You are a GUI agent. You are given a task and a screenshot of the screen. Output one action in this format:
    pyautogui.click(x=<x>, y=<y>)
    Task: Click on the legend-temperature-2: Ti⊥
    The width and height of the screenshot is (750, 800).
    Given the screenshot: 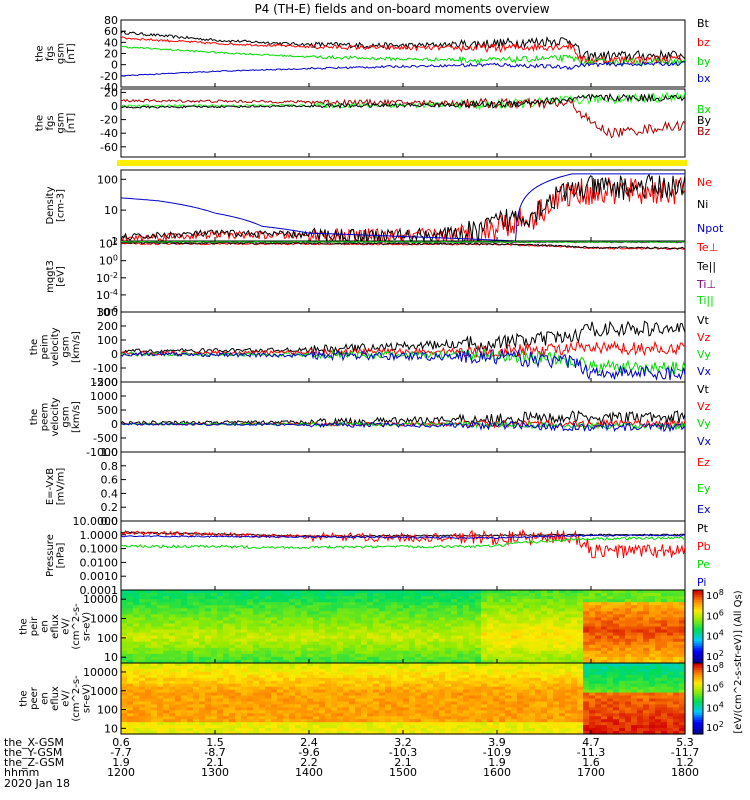 What is the action you would take?
    pyautogui.click(x=706, y=284)
    